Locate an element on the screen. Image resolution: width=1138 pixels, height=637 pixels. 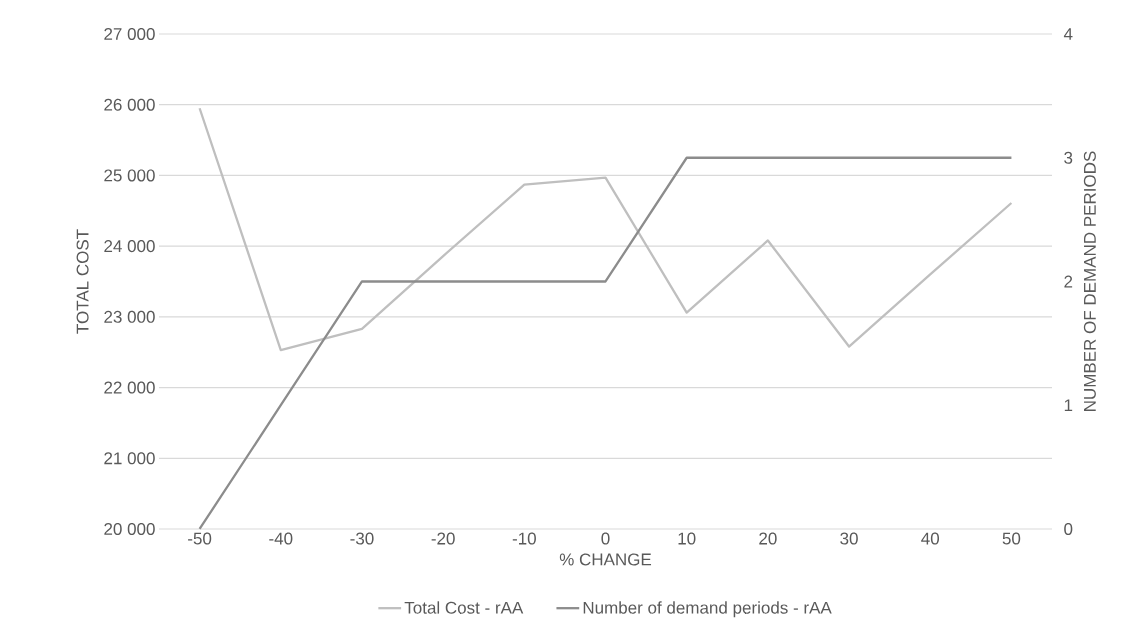
x-tick-label: 30 is located at coordinates (849, 538).